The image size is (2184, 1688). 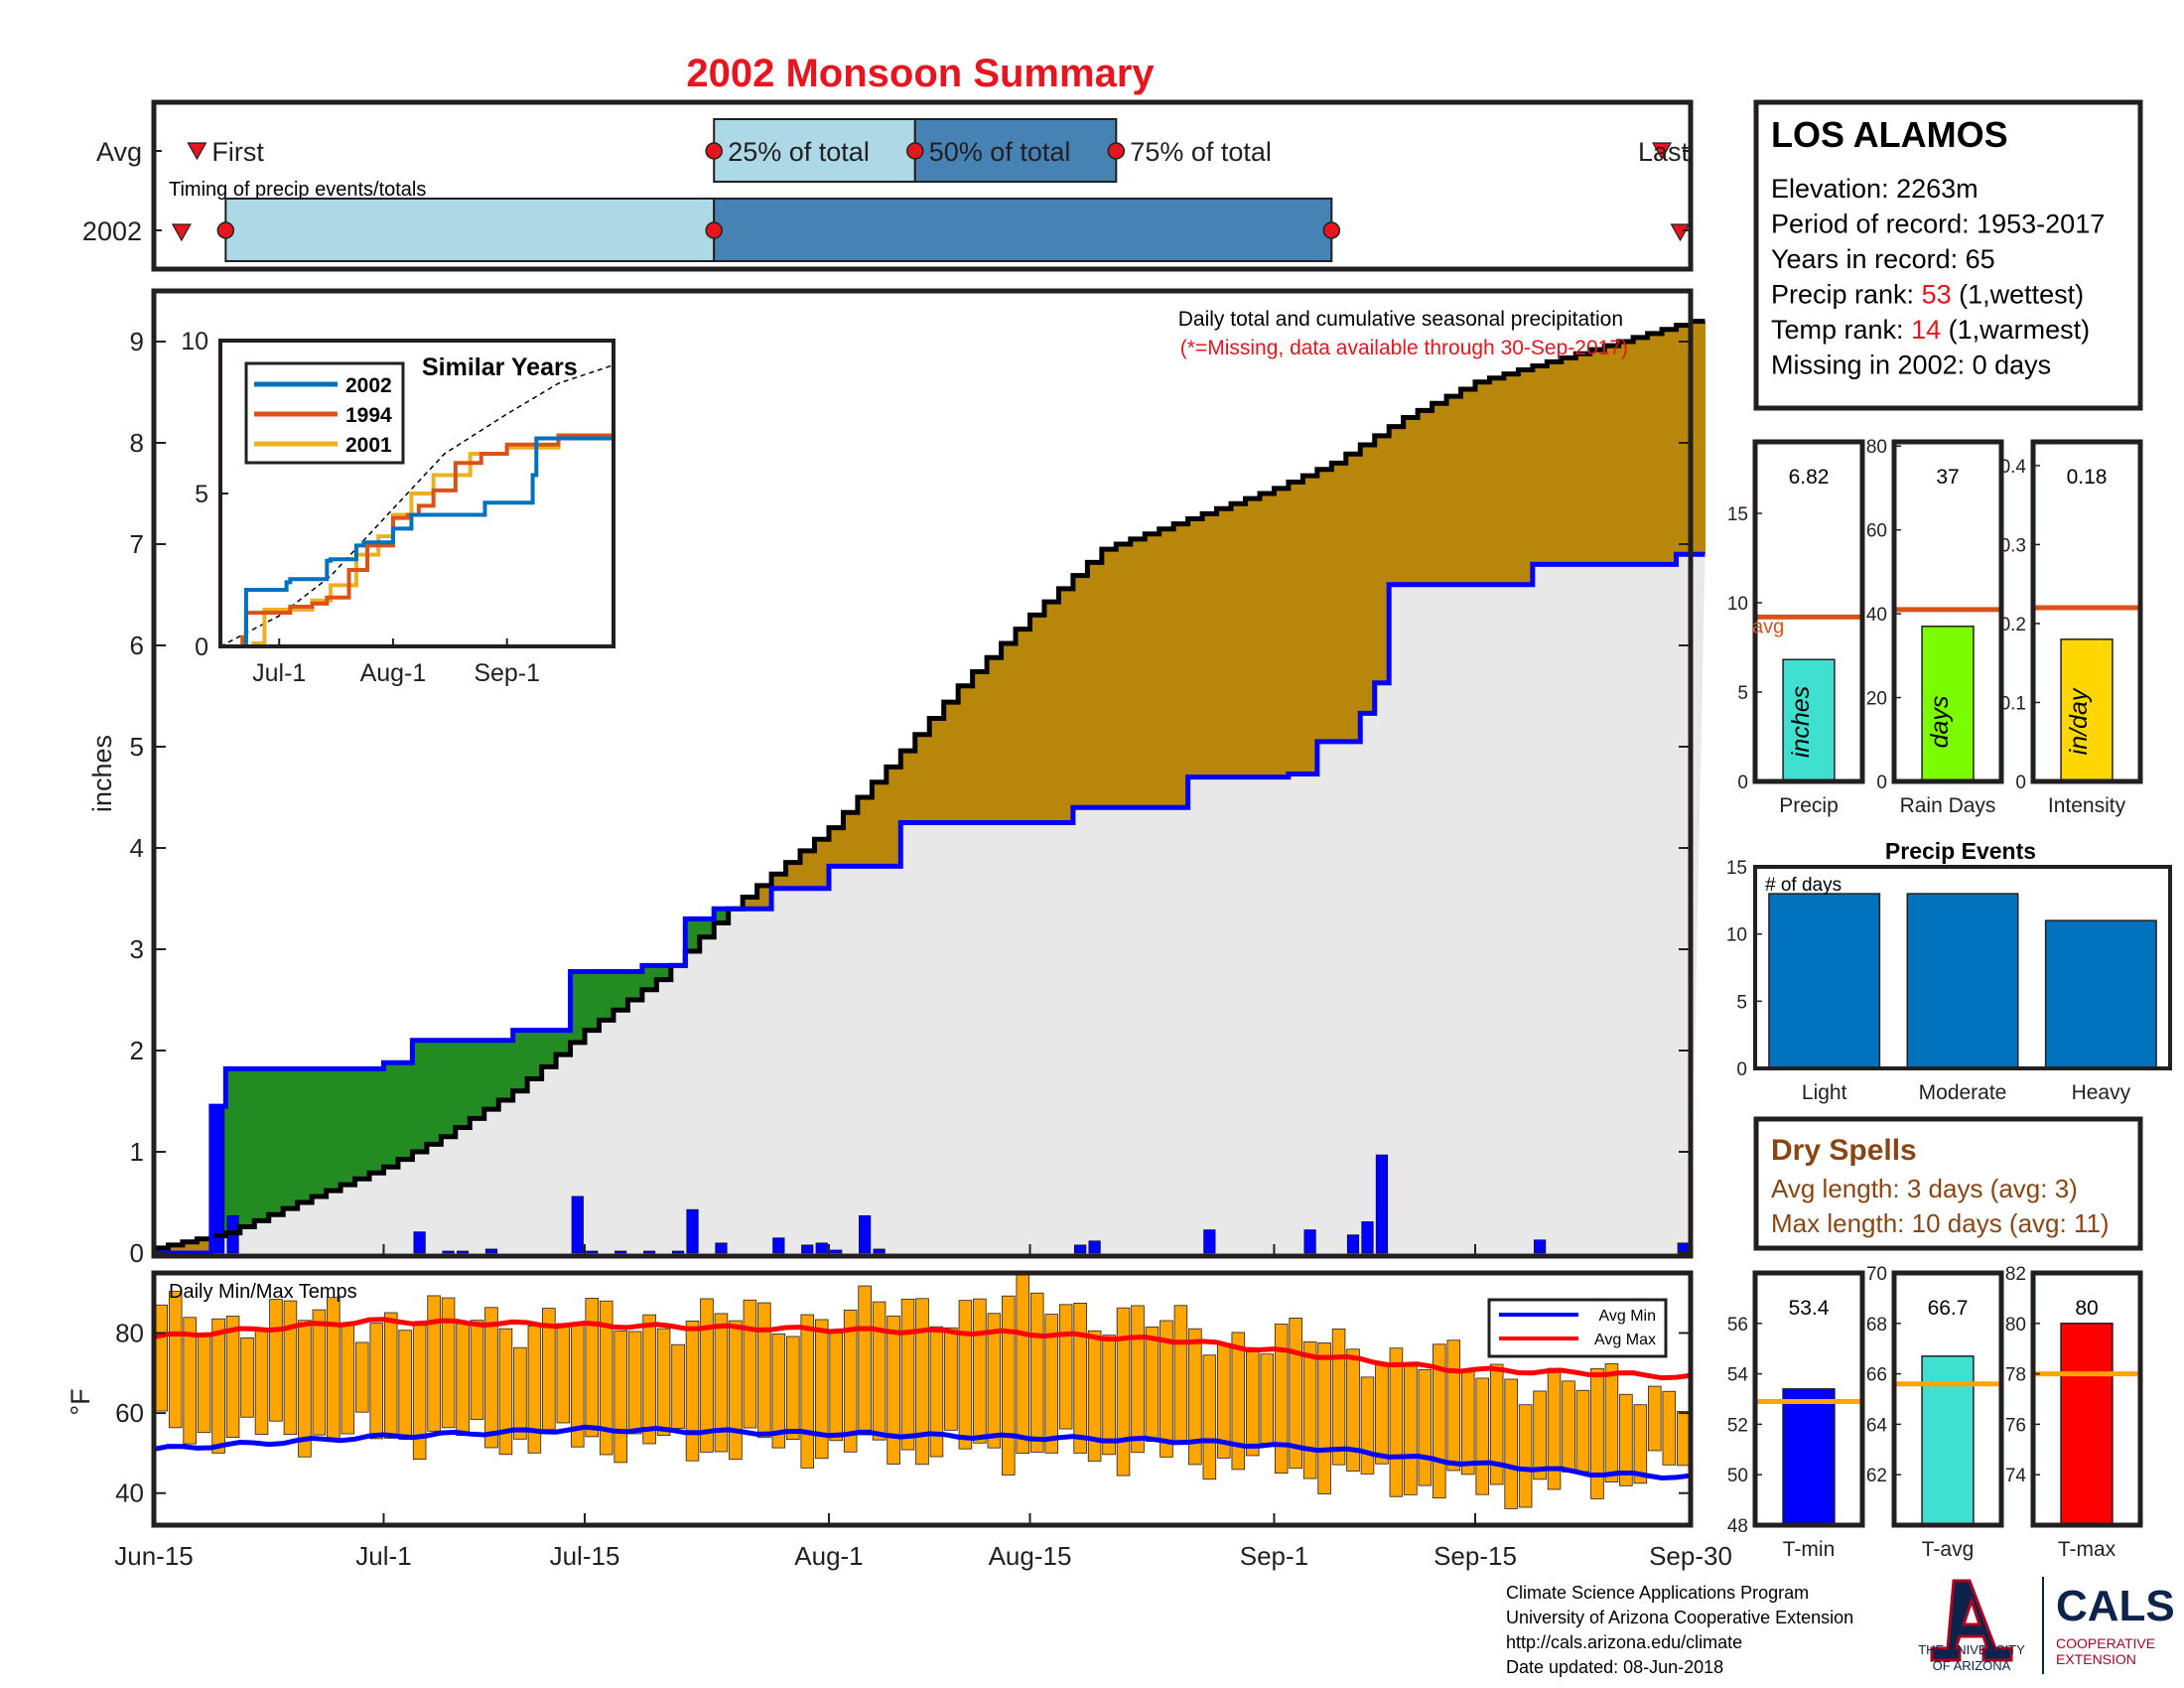 What do you see at coordinates (1742, 783) in the screenshot?
I see `summary-precip-y-tick-label: 0` at bounding box center [1742, 783].